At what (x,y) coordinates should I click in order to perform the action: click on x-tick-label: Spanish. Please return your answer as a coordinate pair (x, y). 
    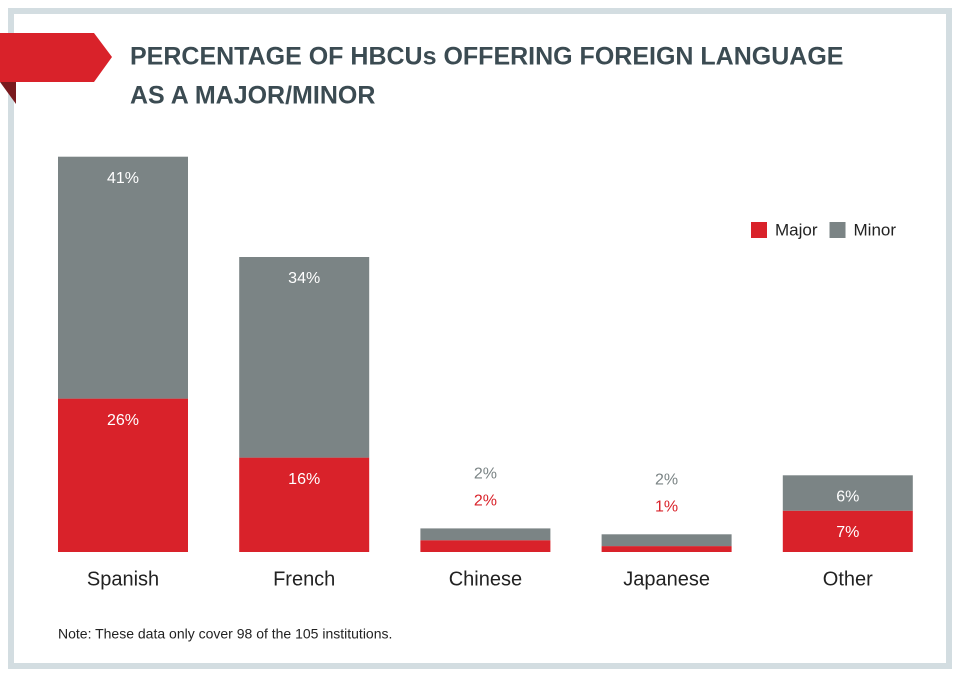
    Looking at the image, I should click on (123, 579).